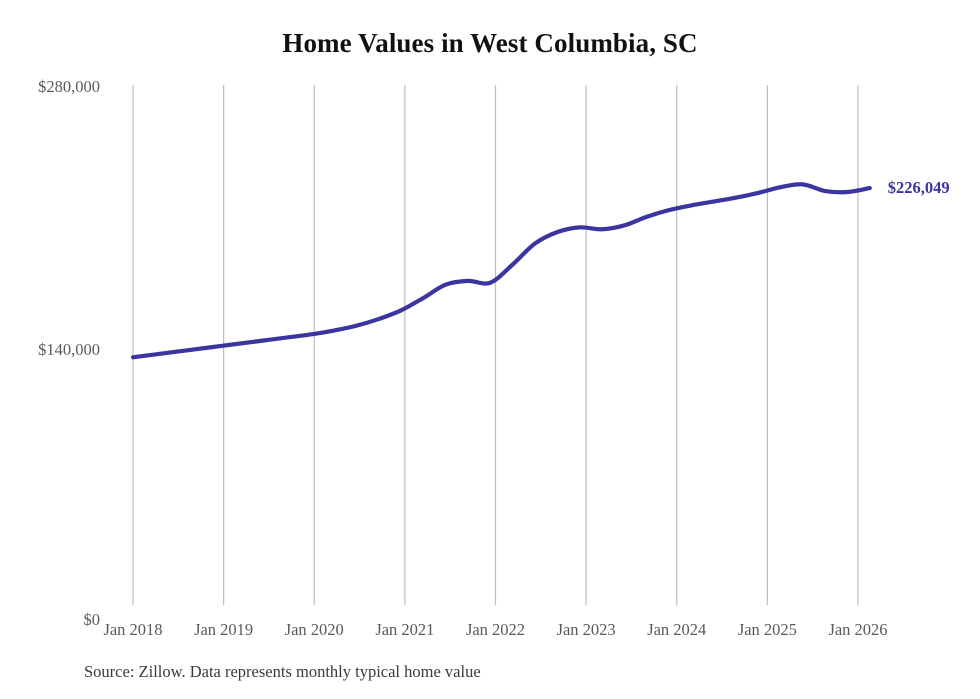  Describe the element at coordinates (92, 619) in the screenshot. I see `y-axis-tick-bottom: $0` at that location.